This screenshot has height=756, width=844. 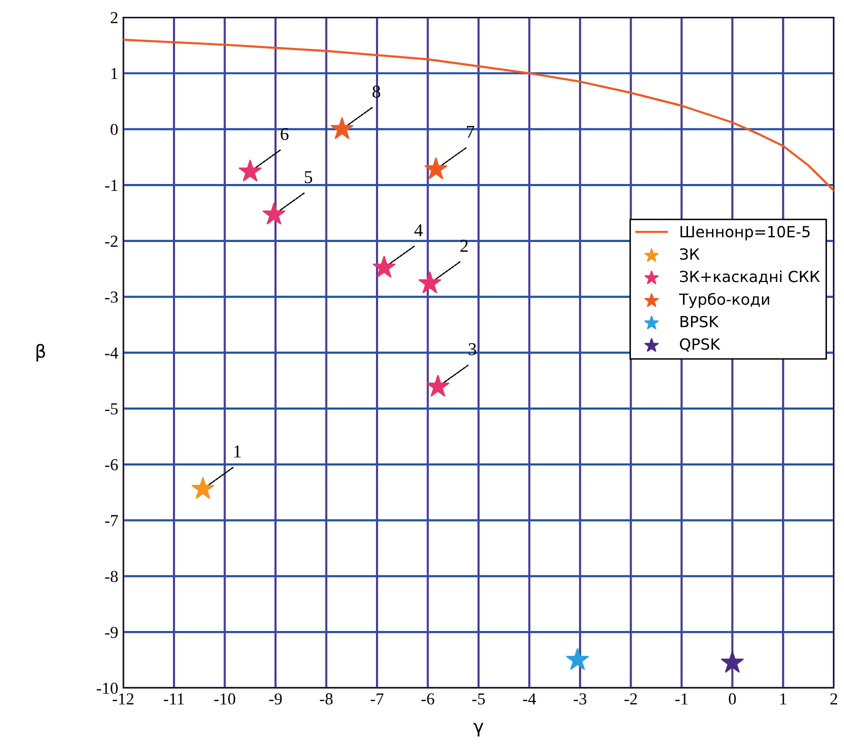 What do you see at coordinates (114, 130) in the screenshot?
I see `y-tick-label: 0` at bounding box center [114, 130].